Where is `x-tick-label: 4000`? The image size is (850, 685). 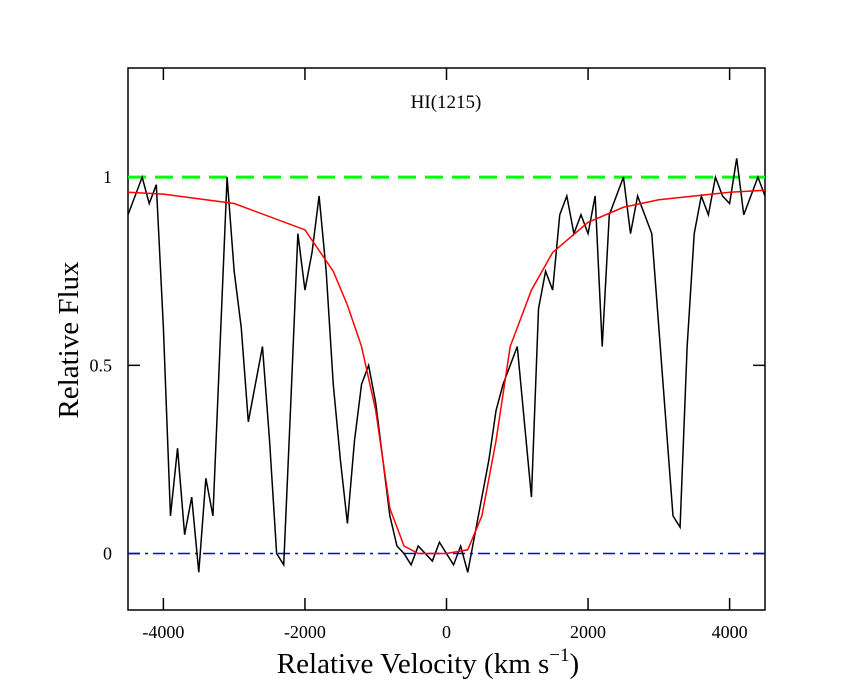 x-tick-label: 4000 is located at coordinates (730, 632).